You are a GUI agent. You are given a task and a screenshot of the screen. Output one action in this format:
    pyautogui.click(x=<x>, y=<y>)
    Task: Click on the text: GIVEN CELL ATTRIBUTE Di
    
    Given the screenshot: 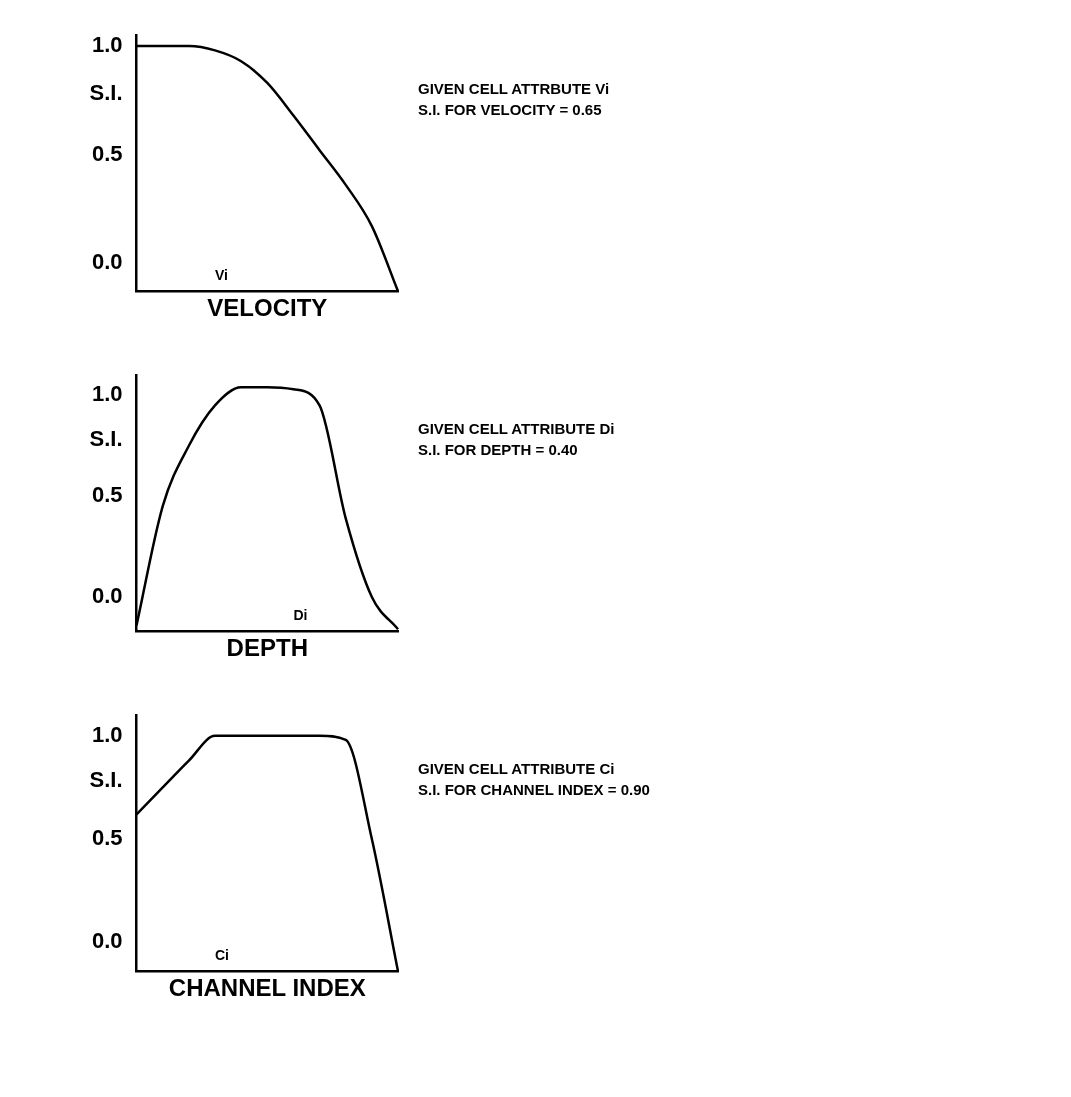 What is the action you would take?
    pyautogui.click(x=516, y=429)
    